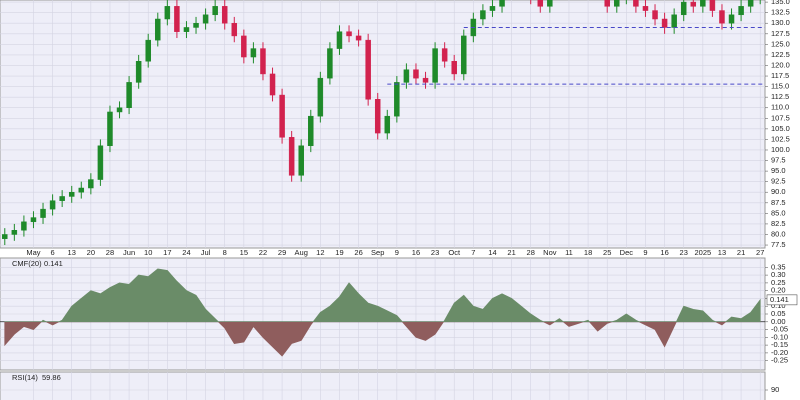 This screenshot has height=400, width=800. What do you see at coordinates (780, 22) in the screenshot?
I see `y-tick-label: 130.0` at bounding box center [780, 22].